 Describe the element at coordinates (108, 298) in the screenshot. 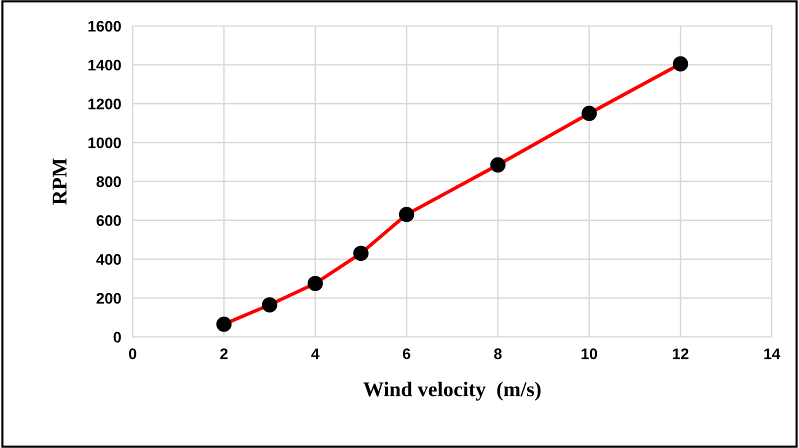

I see `y-tick-label: 200` at that location.